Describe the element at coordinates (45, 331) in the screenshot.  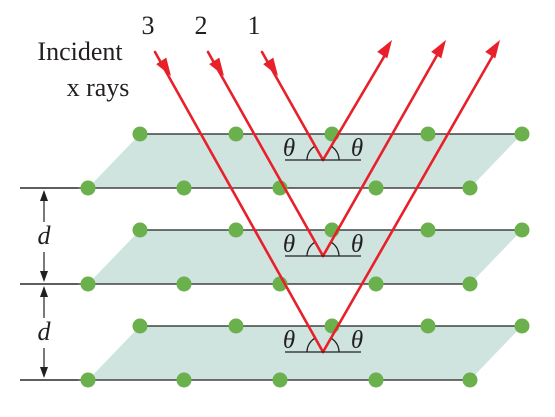
I see `spacing-label-lower: d` at that location.